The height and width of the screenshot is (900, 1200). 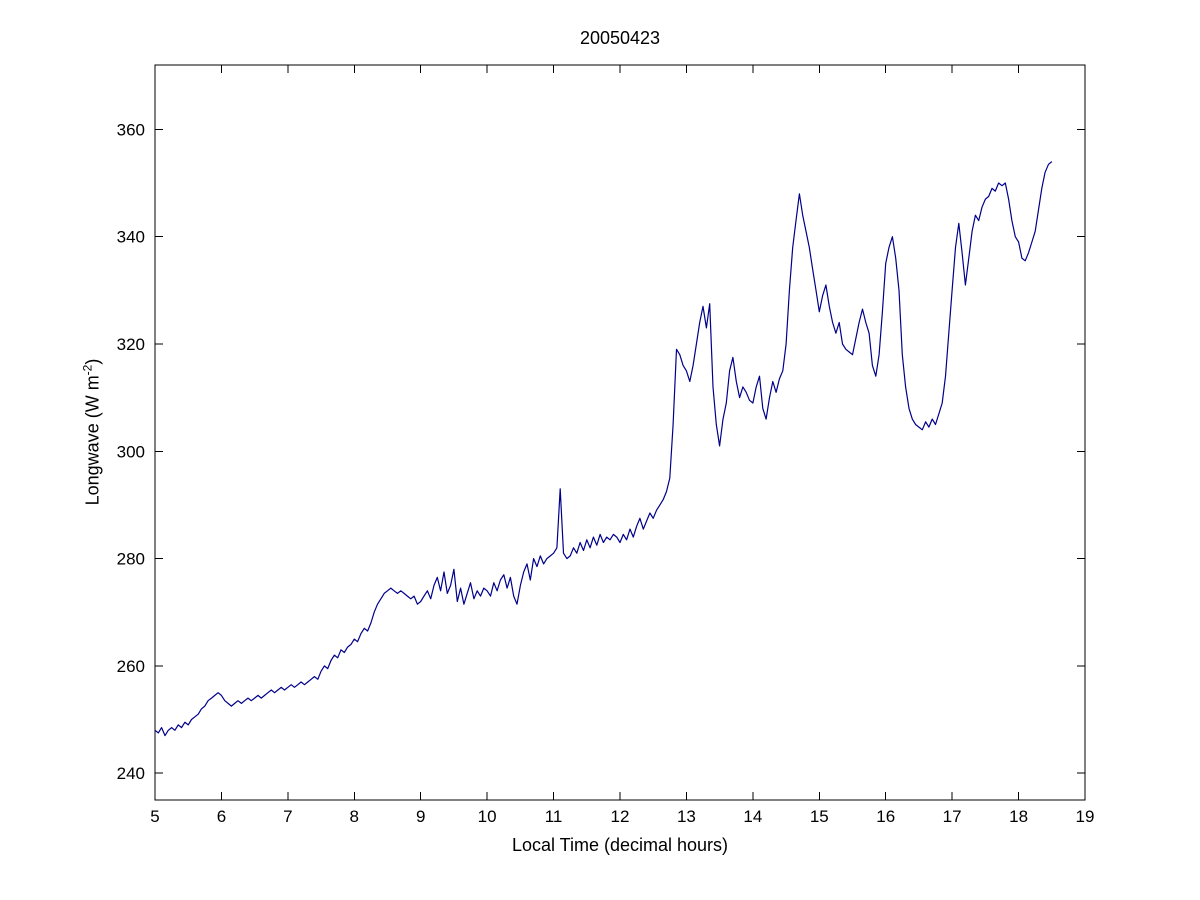 What do you see at coordinates (154, 816) in the screenshot?
I see `x-tick-label: 5` at bounding box center [154, 816].